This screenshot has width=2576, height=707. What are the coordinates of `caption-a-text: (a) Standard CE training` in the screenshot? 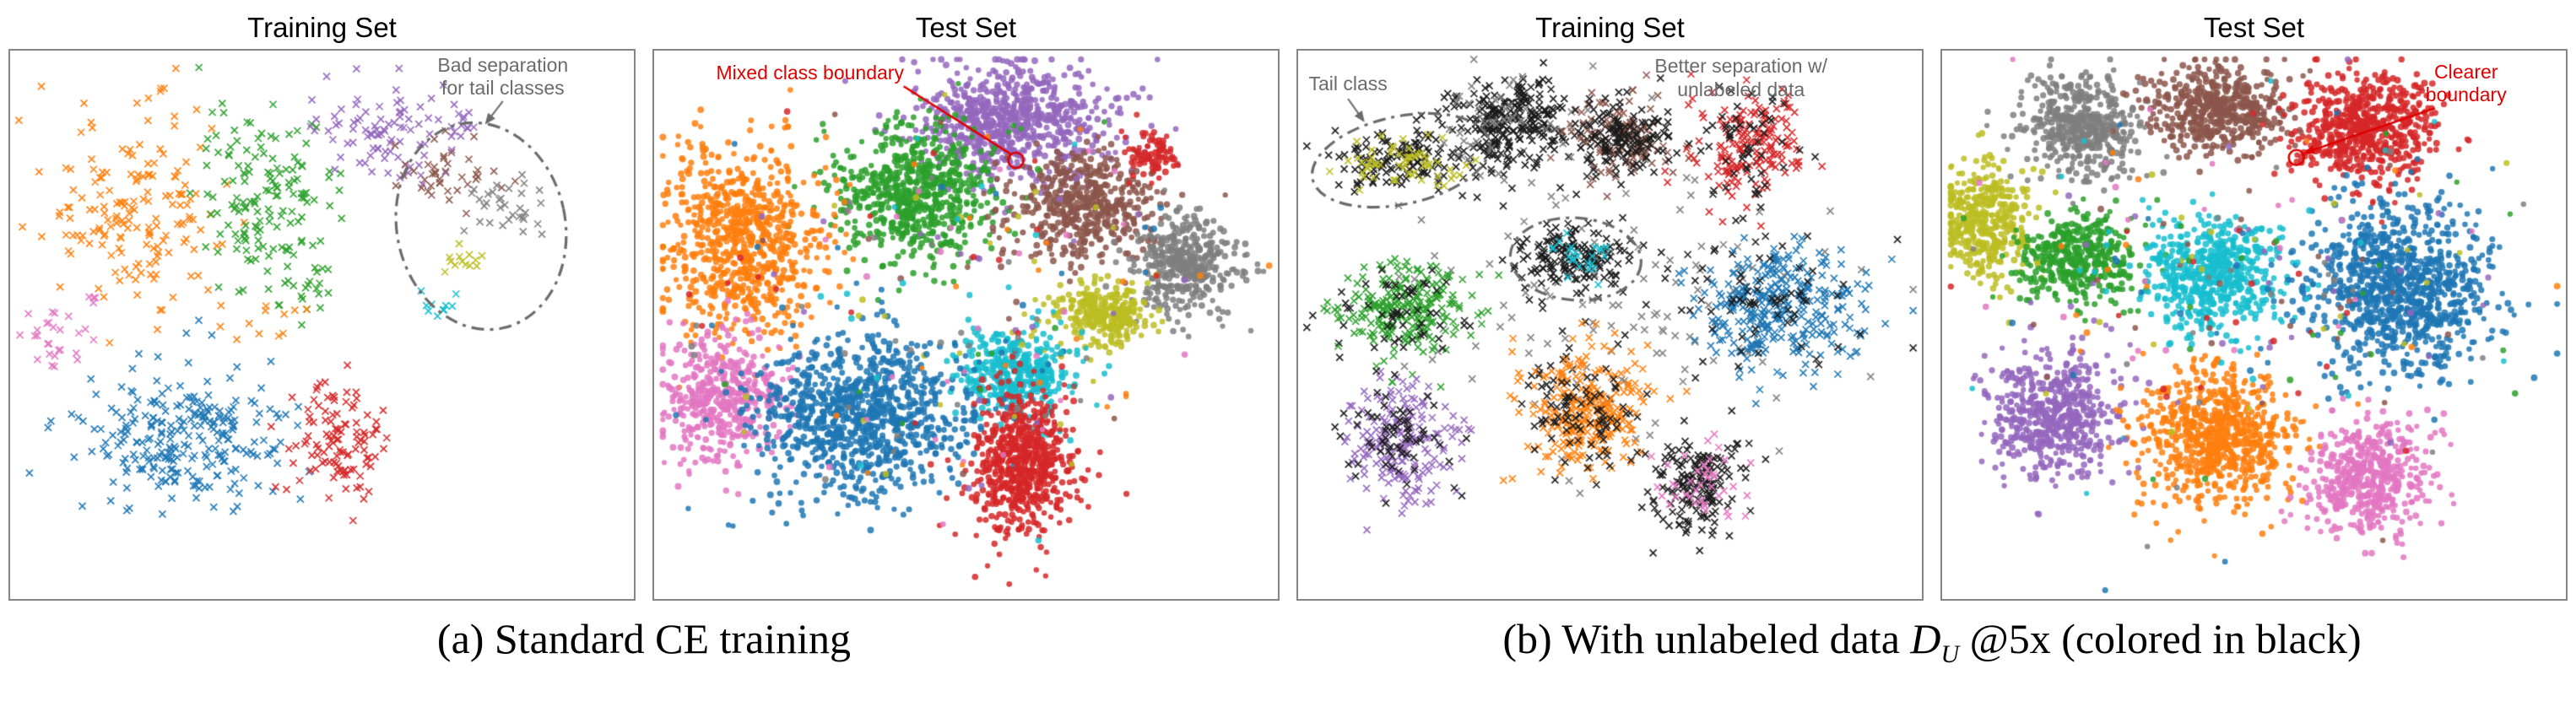 It's located at (644, 639).